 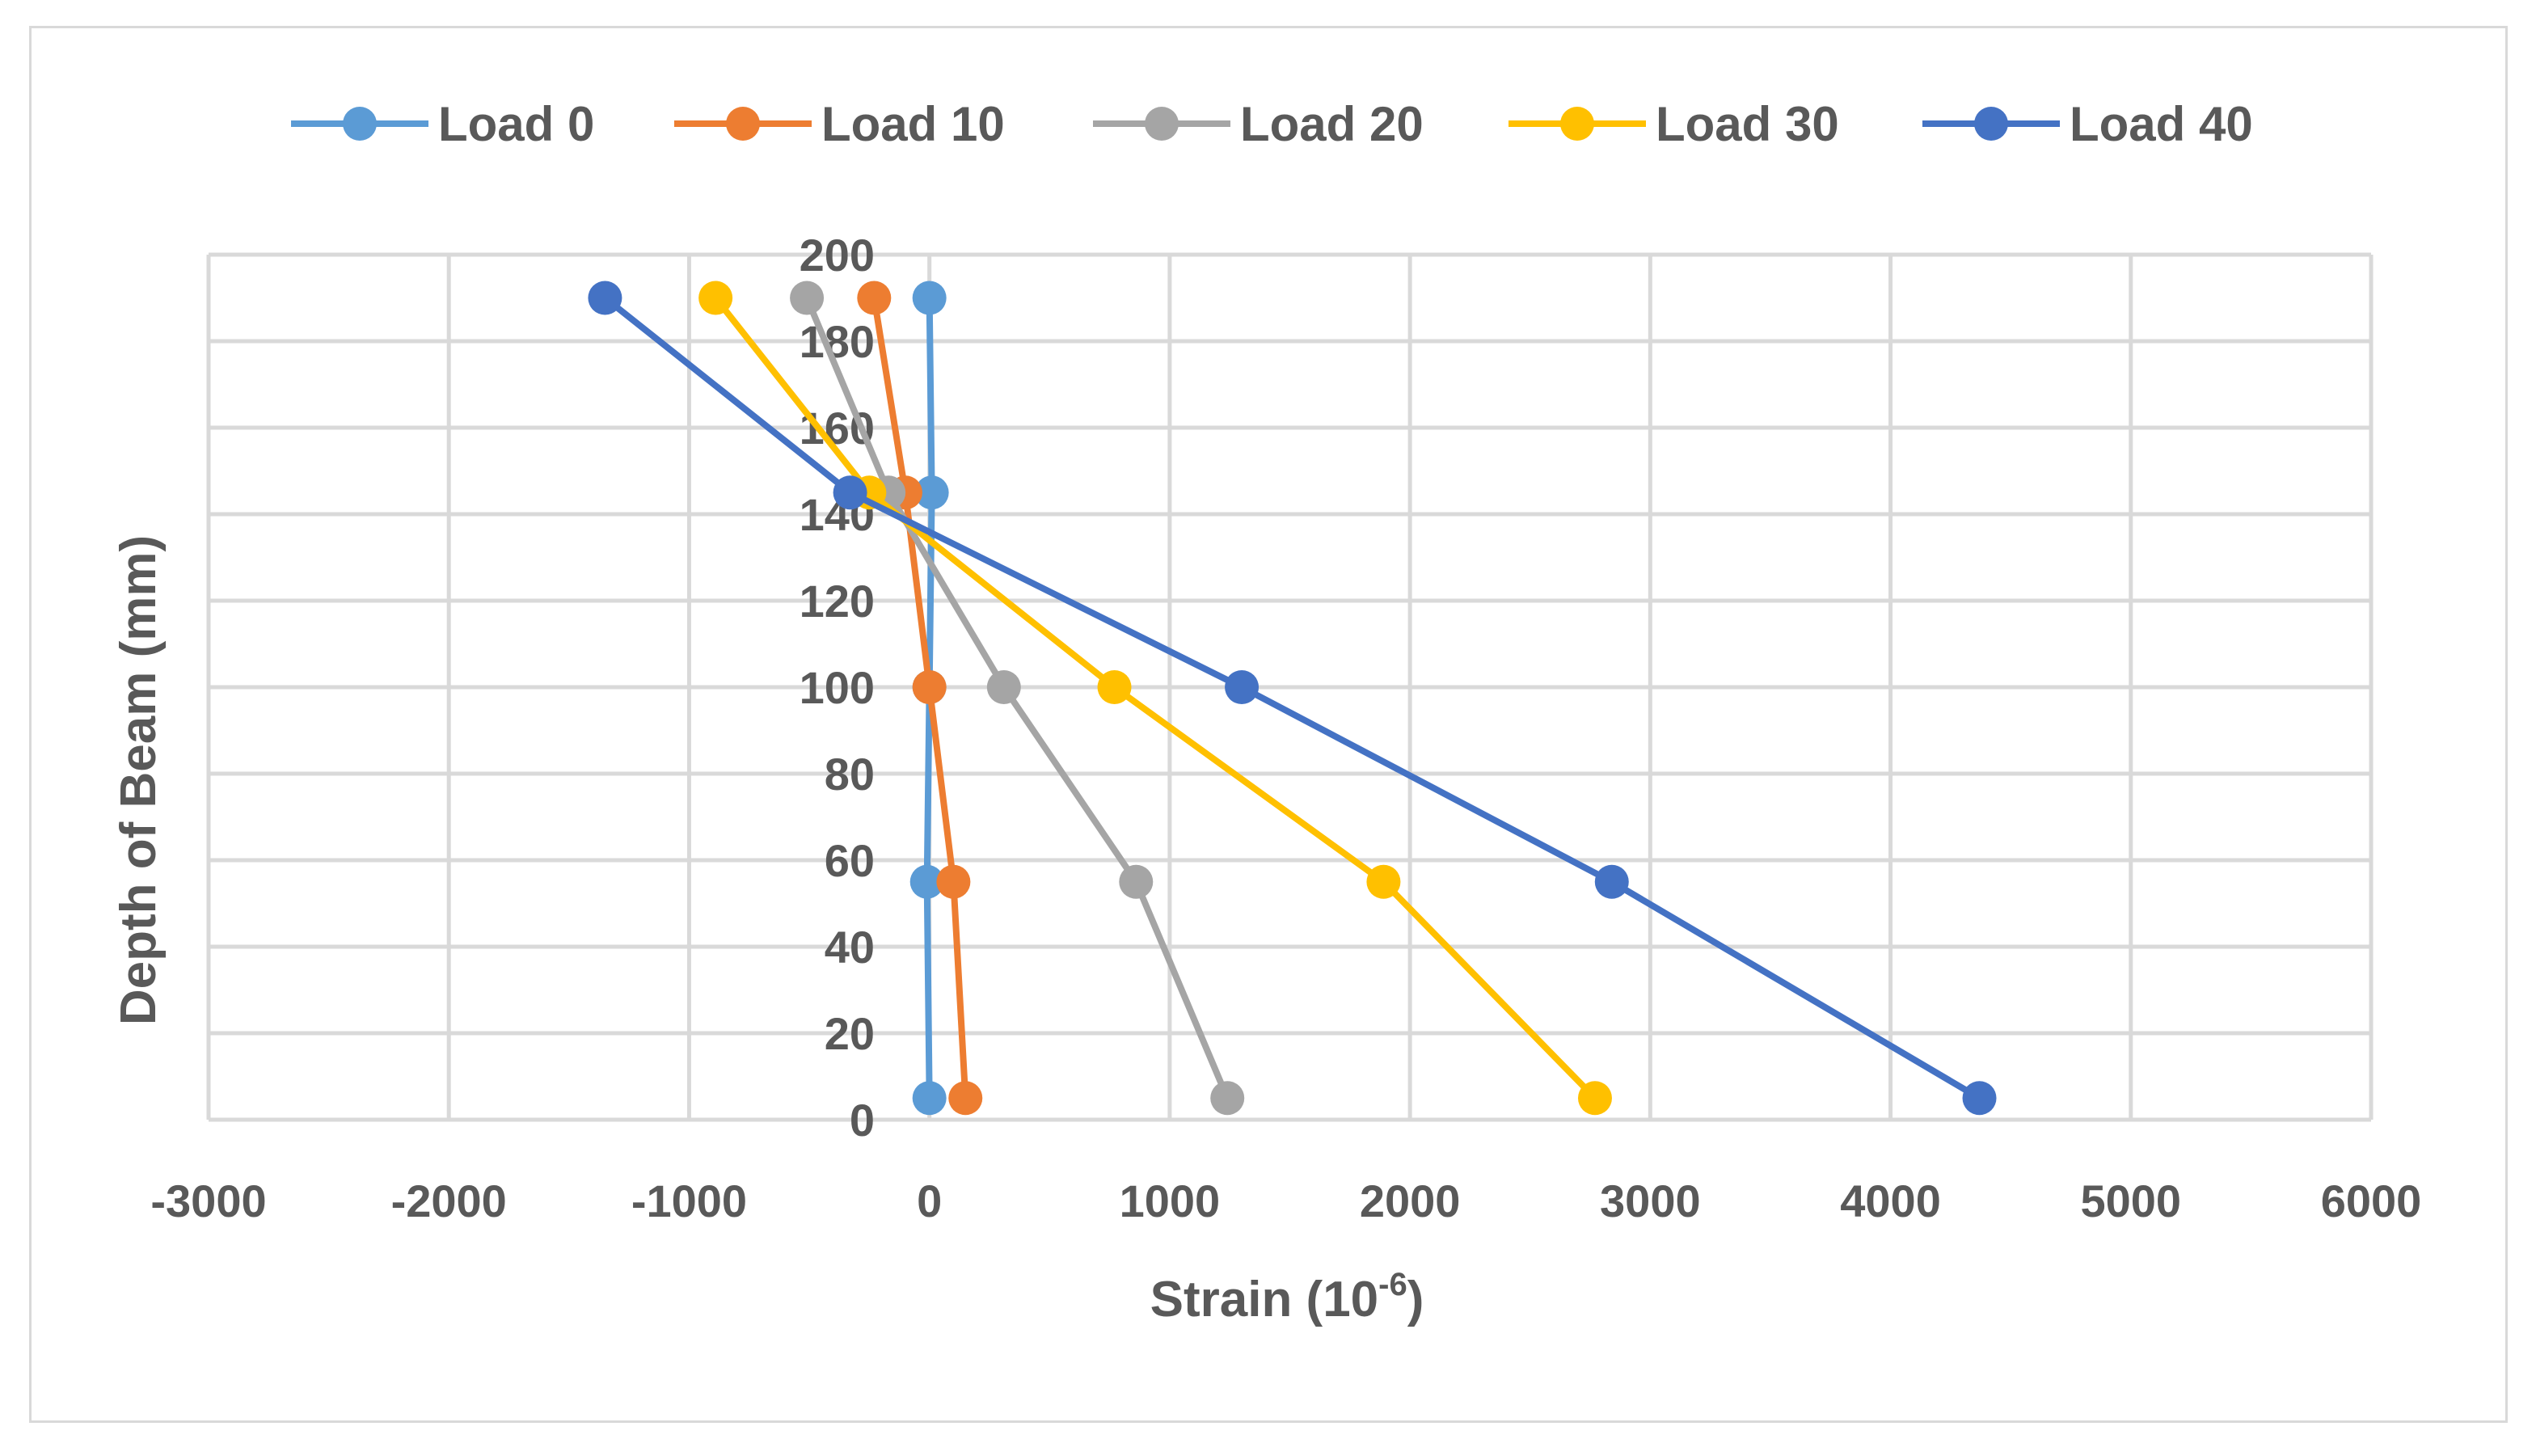 I want to click on x-tick-label: 2000, so click(x=1410, y=1200).